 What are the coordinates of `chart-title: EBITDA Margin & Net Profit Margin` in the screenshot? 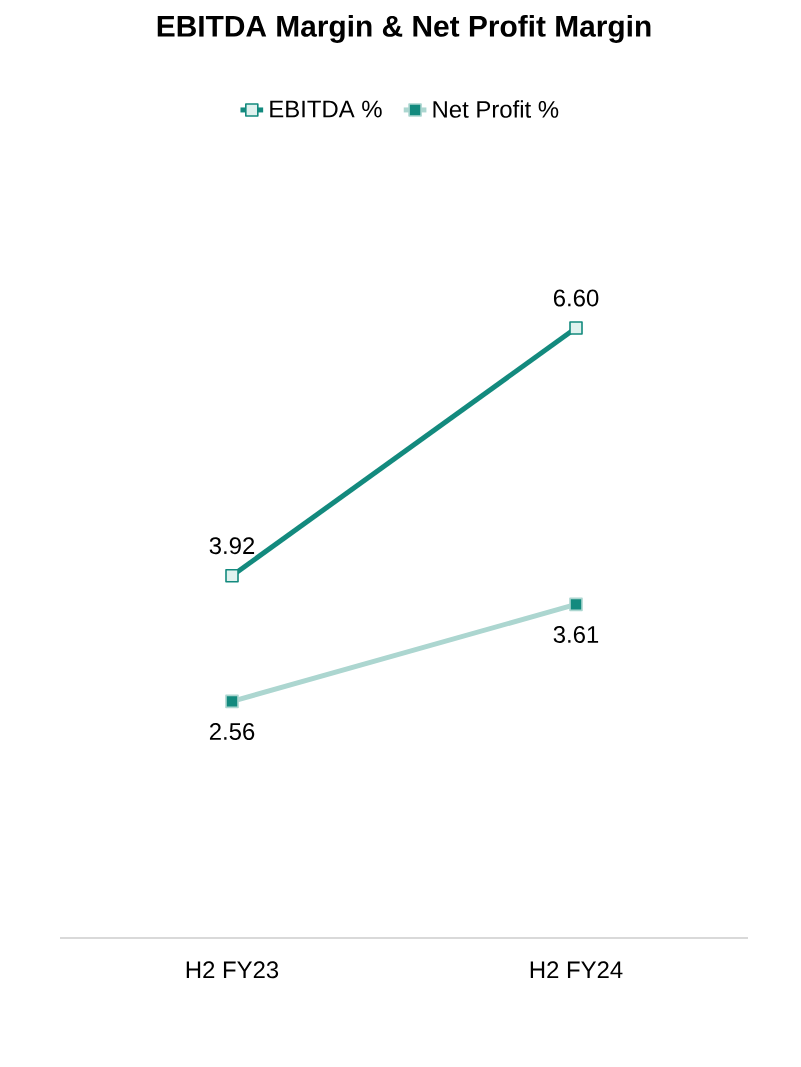 It's located at (404, 28).